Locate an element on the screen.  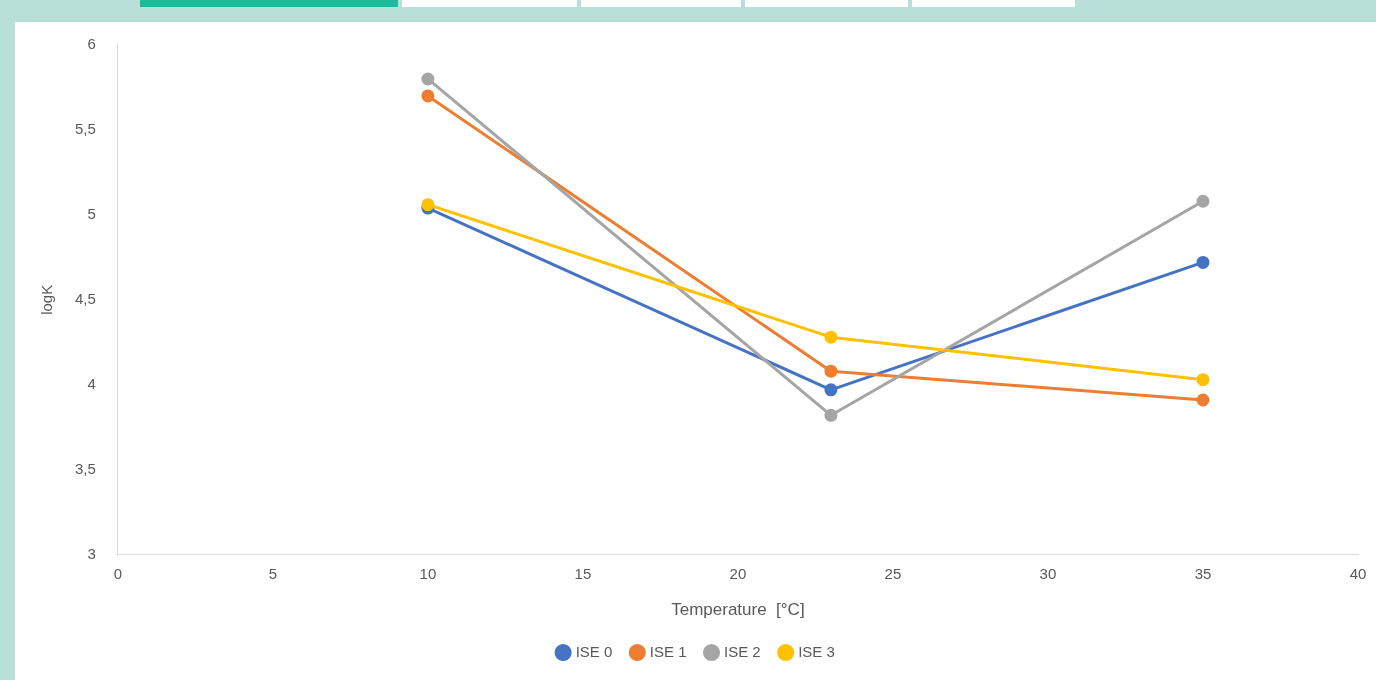
x-tick-label: 15 is located at coordinates (583, 573).